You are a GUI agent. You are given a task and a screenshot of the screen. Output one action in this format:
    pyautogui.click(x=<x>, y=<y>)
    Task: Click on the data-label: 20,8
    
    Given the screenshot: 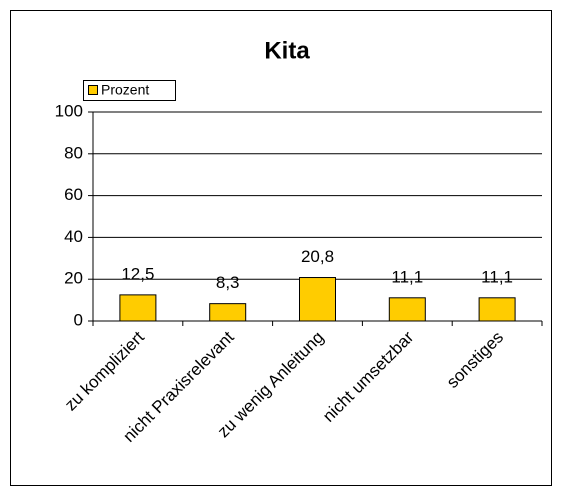 What is the action you would take?
    pyautogui.click(x=317, y=256)
    